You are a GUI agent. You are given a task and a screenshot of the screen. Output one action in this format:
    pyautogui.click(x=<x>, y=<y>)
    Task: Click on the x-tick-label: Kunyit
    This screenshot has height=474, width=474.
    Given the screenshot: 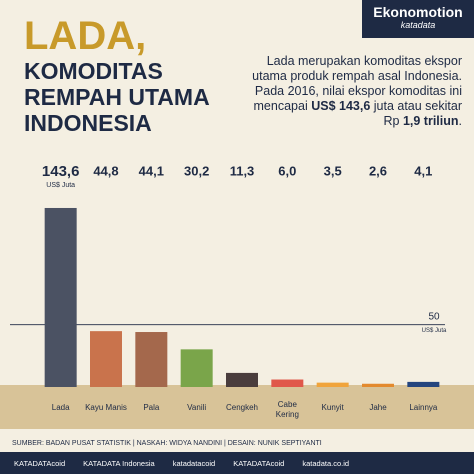 What is the action you would take?
    pyautogui.click(x=333, y=407)
    